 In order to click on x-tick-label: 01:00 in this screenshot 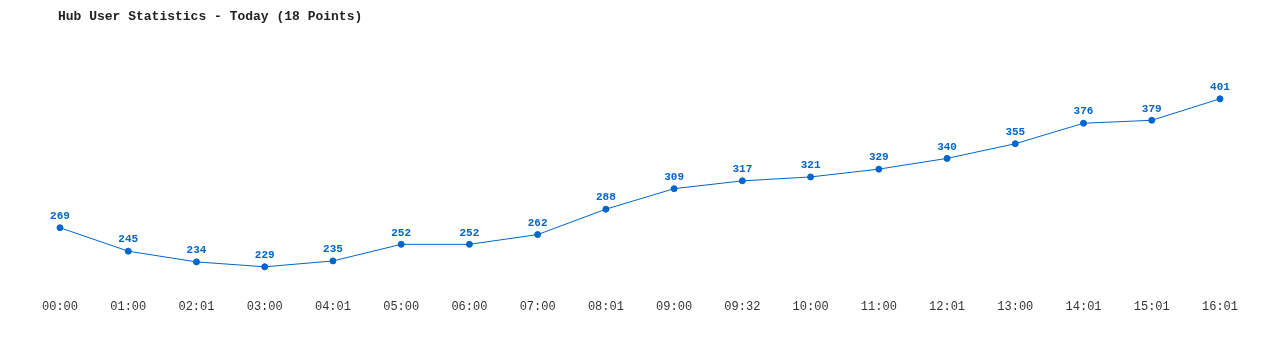, I will do `click(128, 306)`.